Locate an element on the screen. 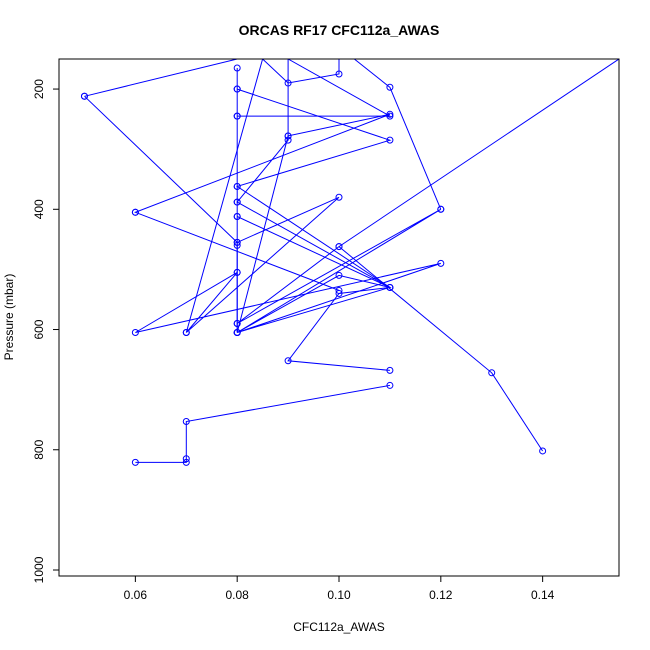  x-axis: 0.06 0.08 0.10 0.12 0.14 is located at coordinates (339, 589).